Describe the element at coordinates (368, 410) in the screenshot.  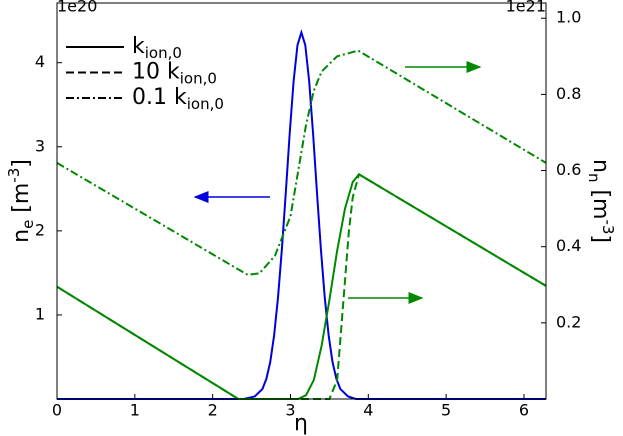
I see `x-tick-label: 4` at that location.